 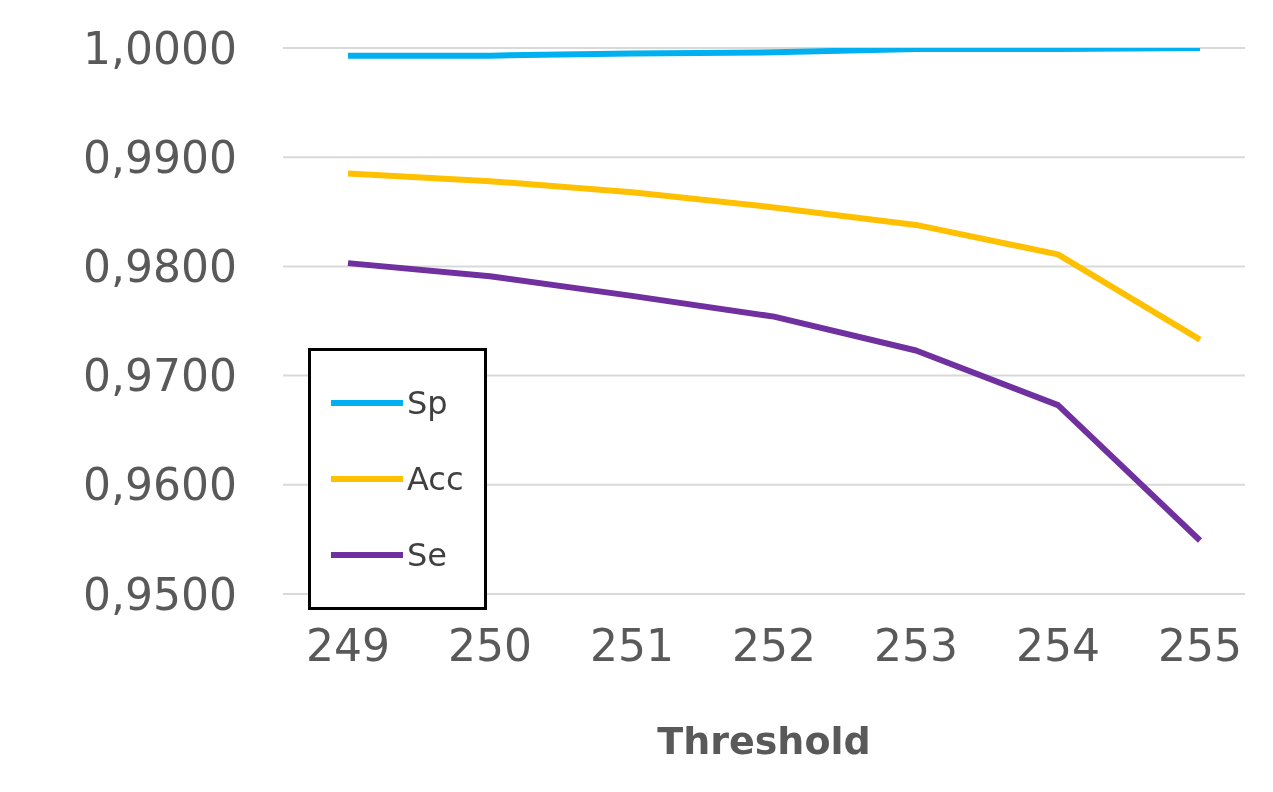 What do you see at coordinates (632, 646) in the screenshot?
I see `x-tick-label: 251` at bounding box center [632, 646].